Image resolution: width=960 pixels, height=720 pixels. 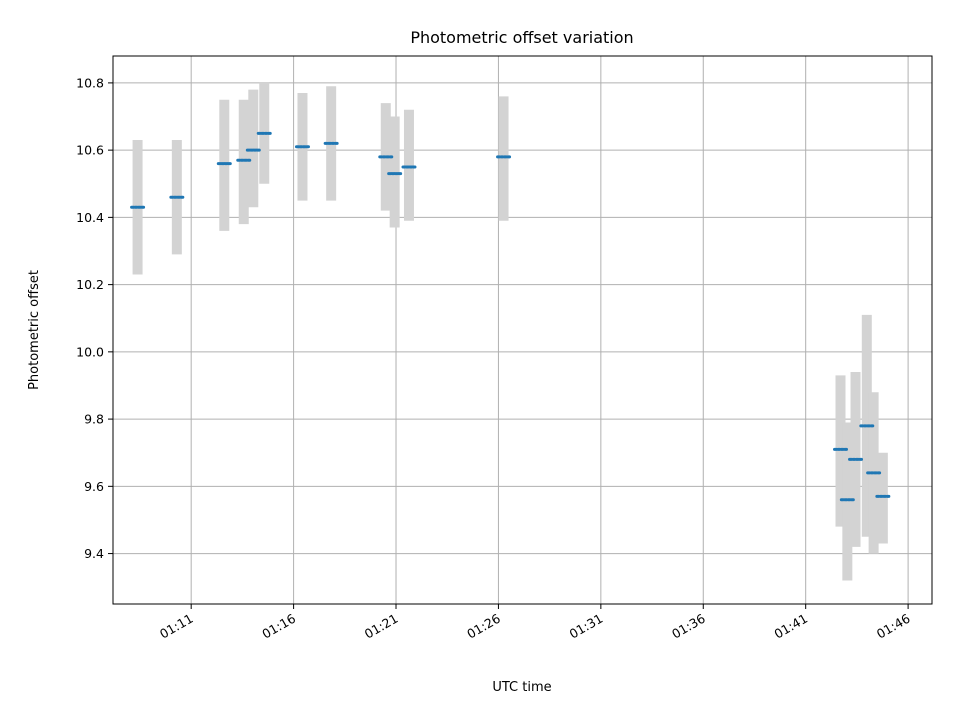 What do you see at coordinates (90, 150) in the screenshot?
I see `y-tick-label: 10.6` at bounding box center [90, 150].